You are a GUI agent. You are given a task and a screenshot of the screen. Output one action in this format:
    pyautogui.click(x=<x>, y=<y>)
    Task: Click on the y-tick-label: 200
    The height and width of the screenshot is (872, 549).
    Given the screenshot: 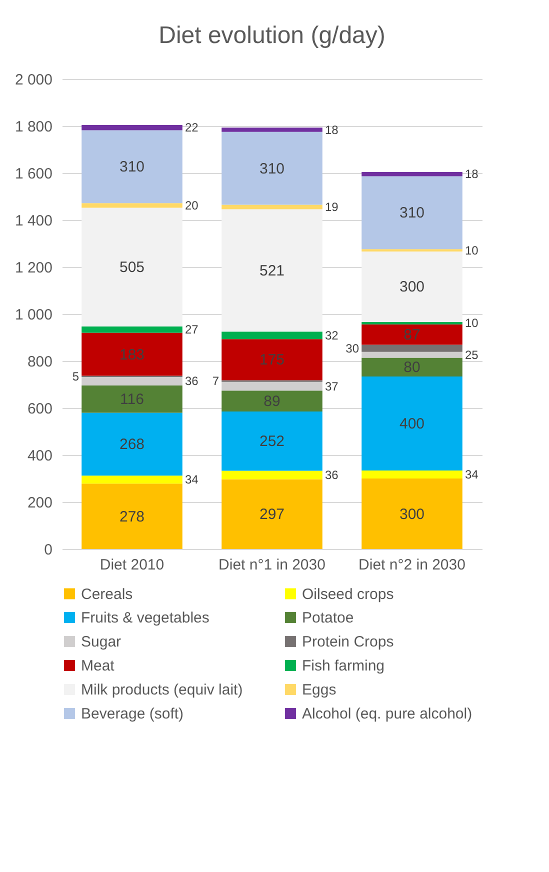 What is the action you would take?
    pyautogui.click(x=39, y=503)
    